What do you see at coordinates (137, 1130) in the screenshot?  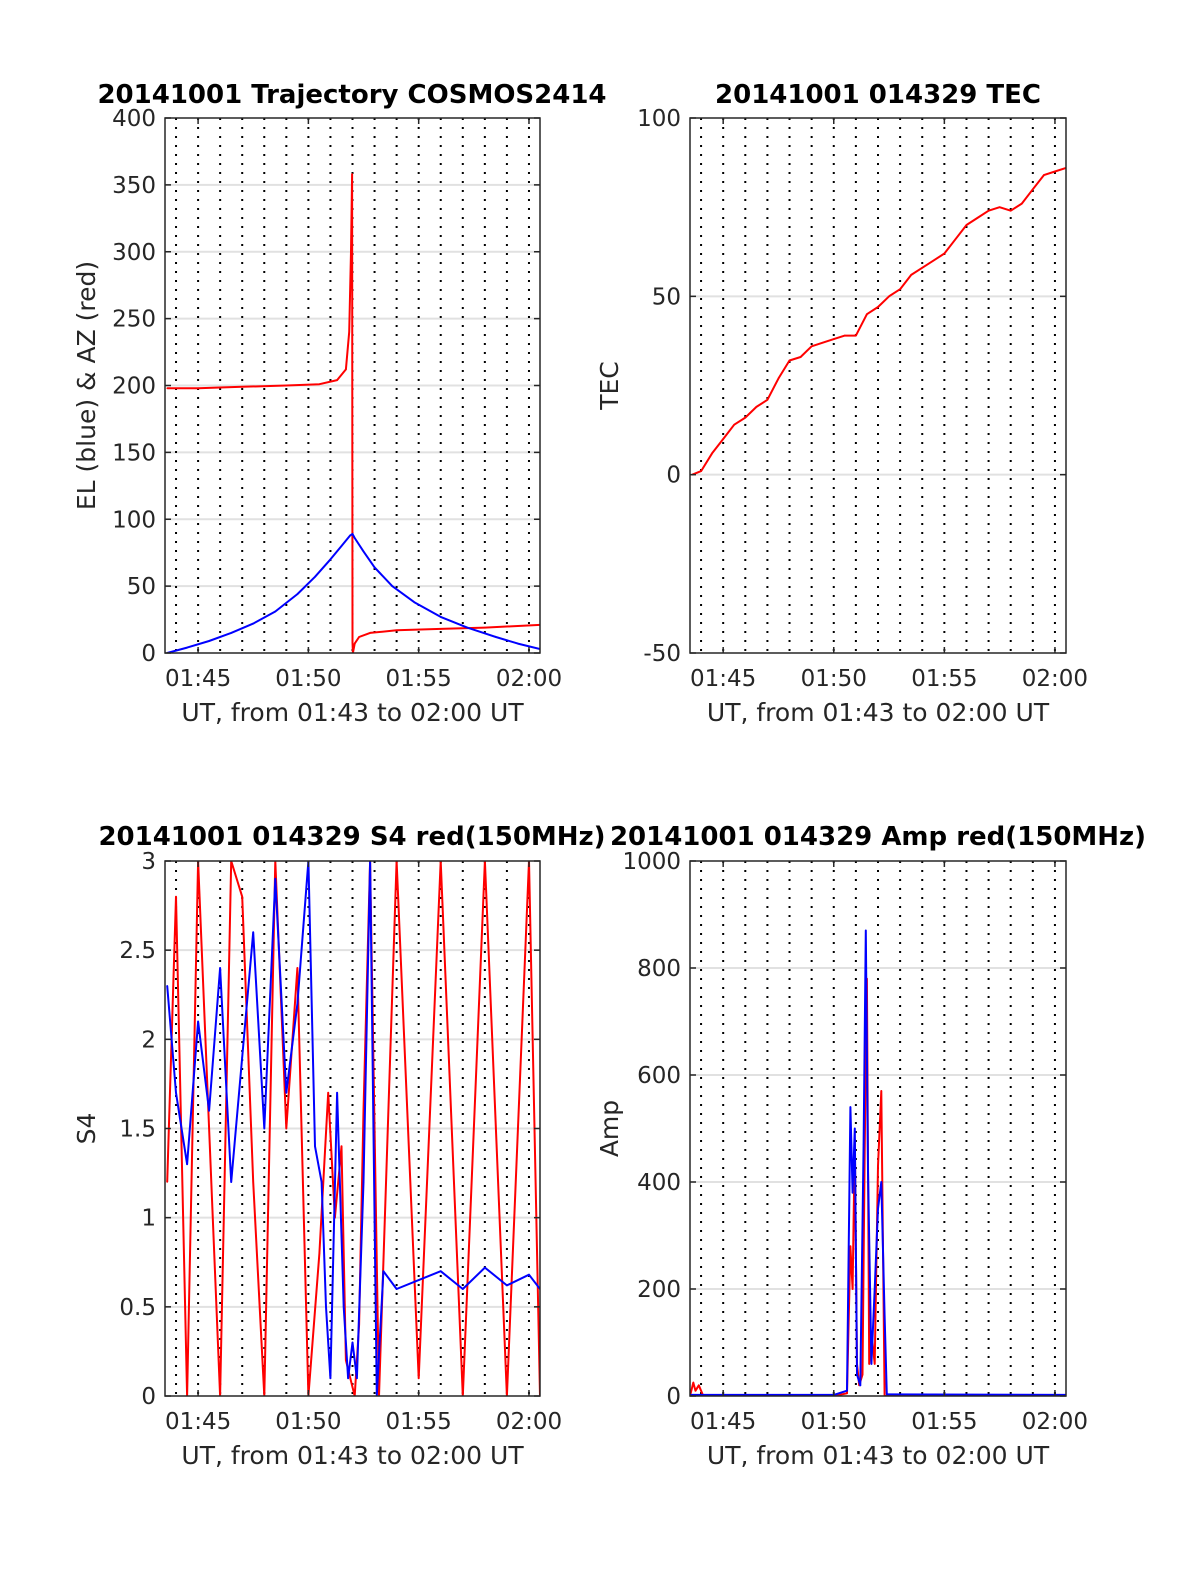 I see `y-tick-label: 1.5` at bounding box center [137, 1130].